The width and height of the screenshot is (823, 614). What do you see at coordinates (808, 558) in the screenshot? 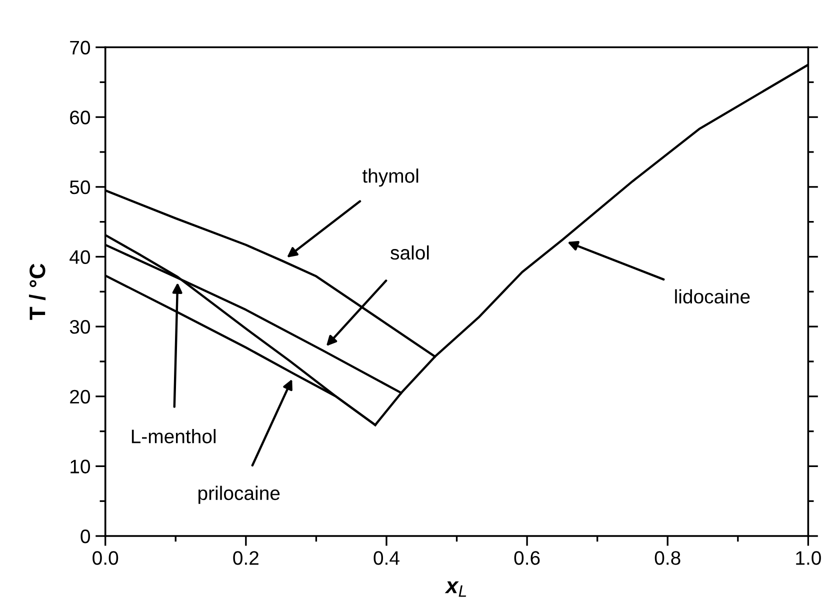
I see `x-tick-label: 1.0` at bounding box center [808, 558].